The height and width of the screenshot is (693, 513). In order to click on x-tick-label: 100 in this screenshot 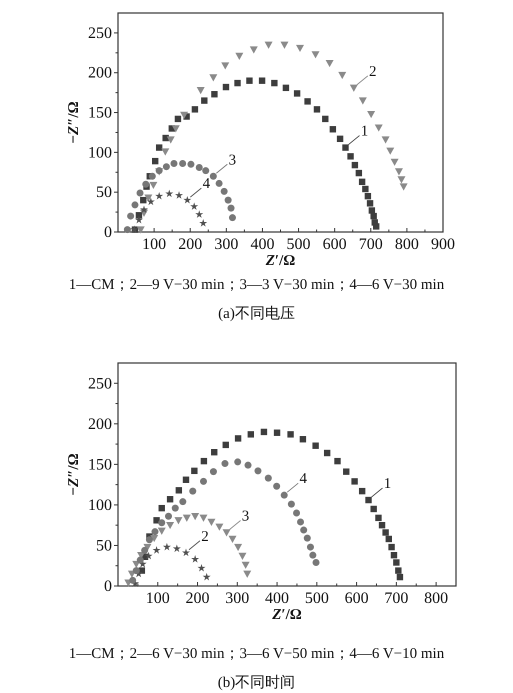, I will do `click(154, 244)`.